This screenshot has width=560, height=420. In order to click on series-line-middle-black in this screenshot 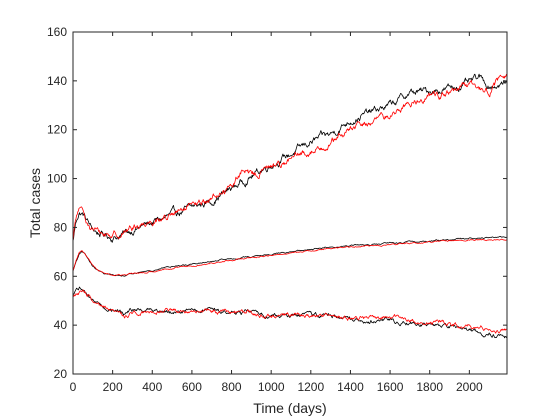, I will do `click(290, 256)`.